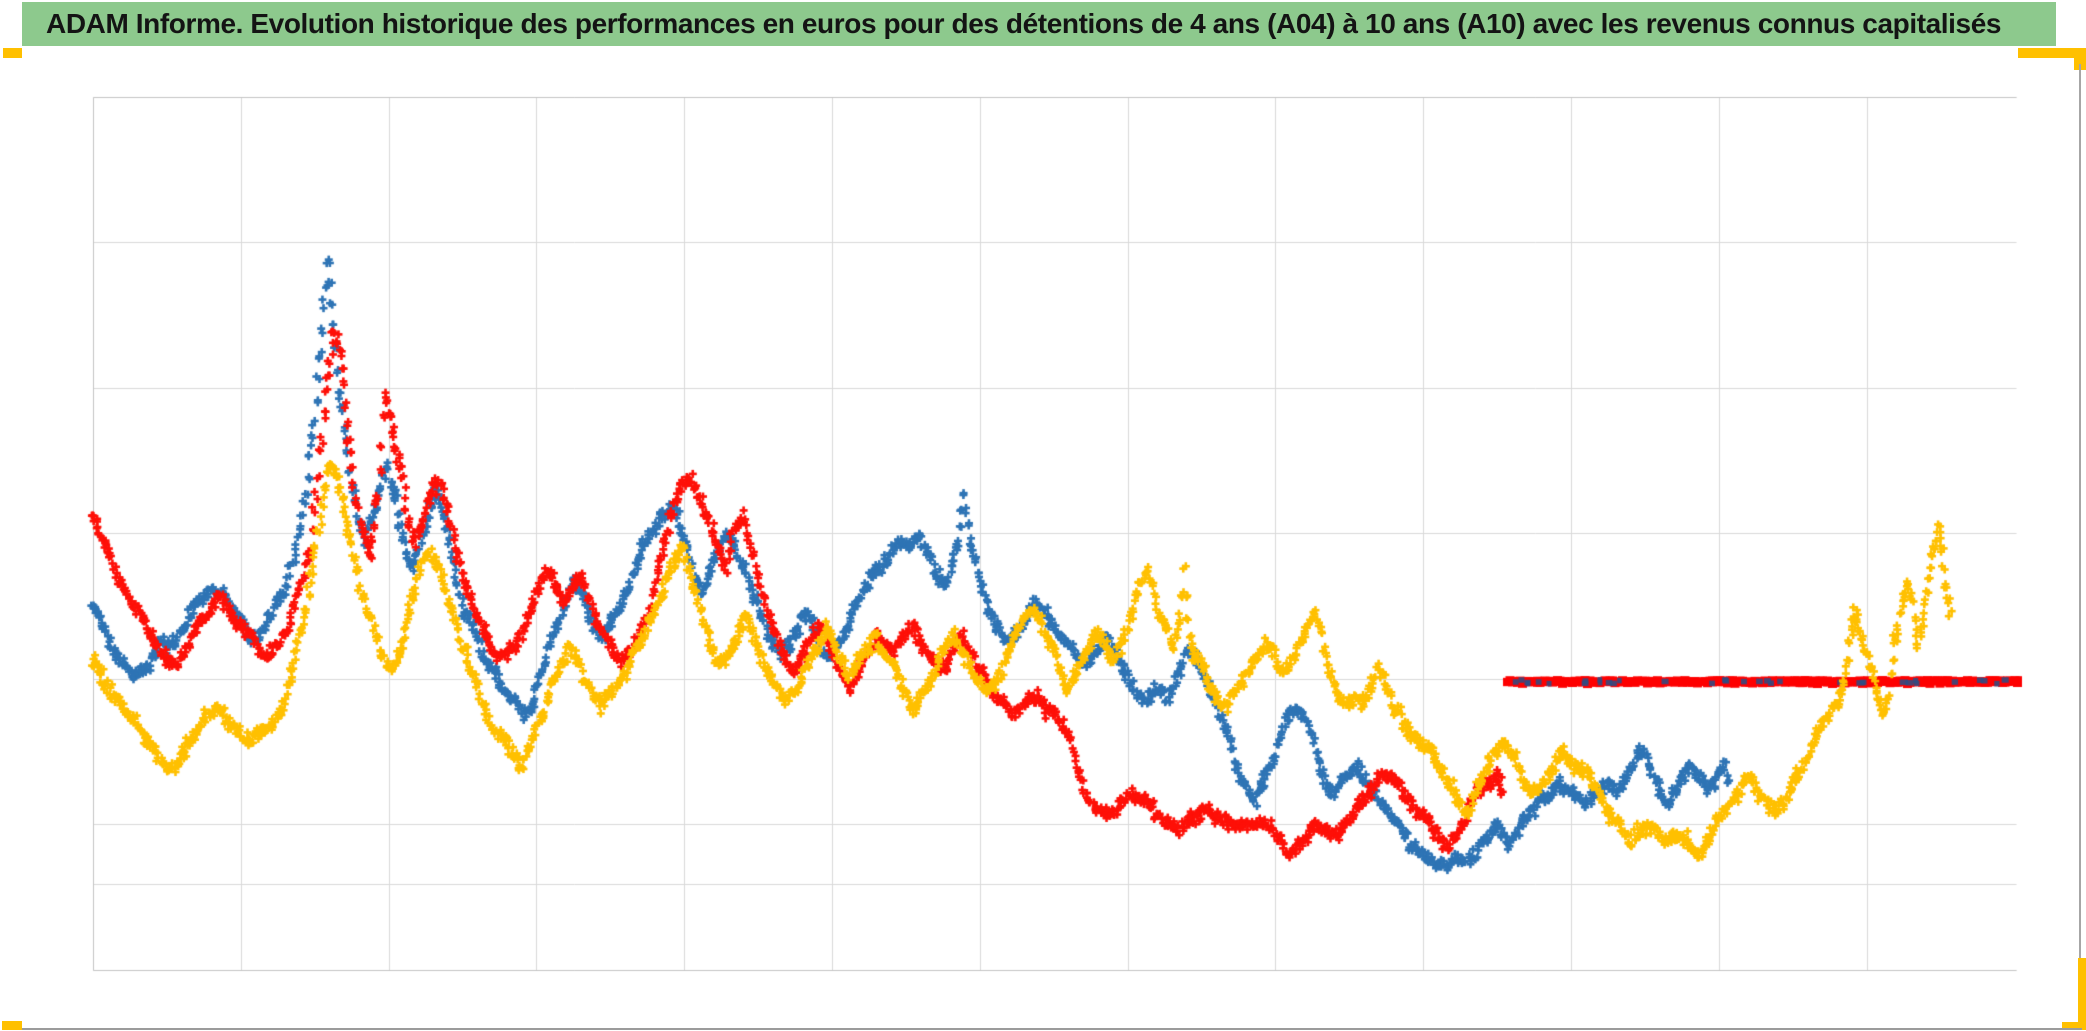  Describe the element at coordinates (2074, 1026) in the screenshot. I see `gold-accent-bottom-right-foot` at that location.